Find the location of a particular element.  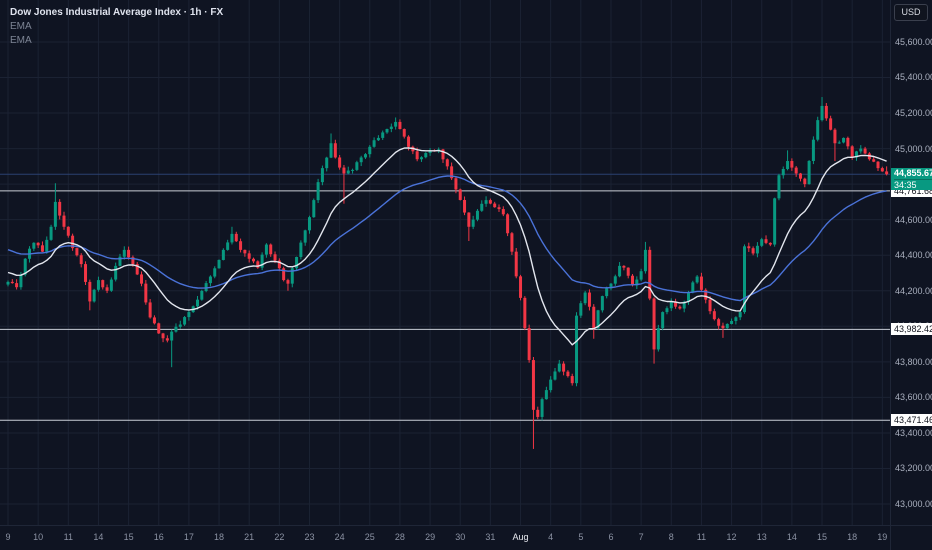

time-tick-label: 12 is located at coordinates (731, 537).